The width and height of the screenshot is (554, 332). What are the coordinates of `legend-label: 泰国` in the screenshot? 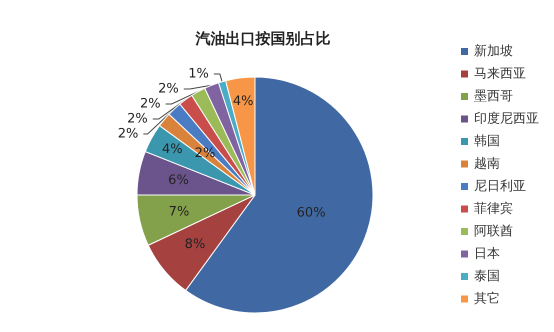 It's located at (487, 276).